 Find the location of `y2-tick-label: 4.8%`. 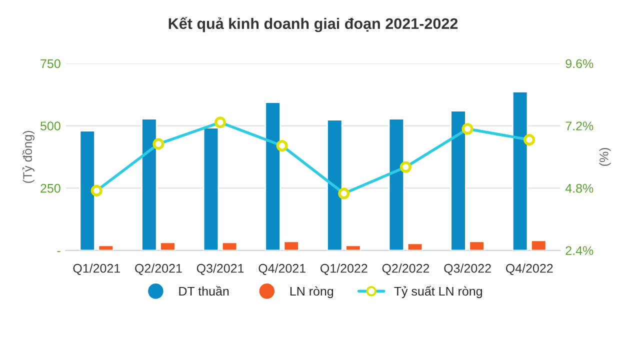

y2-tick-label: 4.8% is located at coordinates (579, 188).